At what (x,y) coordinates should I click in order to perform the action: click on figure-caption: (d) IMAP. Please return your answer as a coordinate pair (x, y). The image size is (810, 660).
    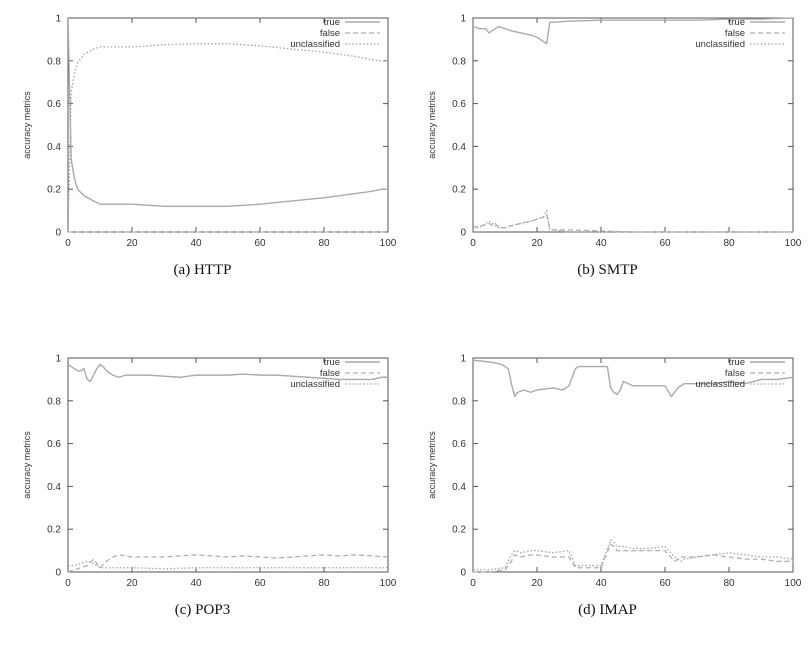
    Looking at the image, I should click on (607, 610).